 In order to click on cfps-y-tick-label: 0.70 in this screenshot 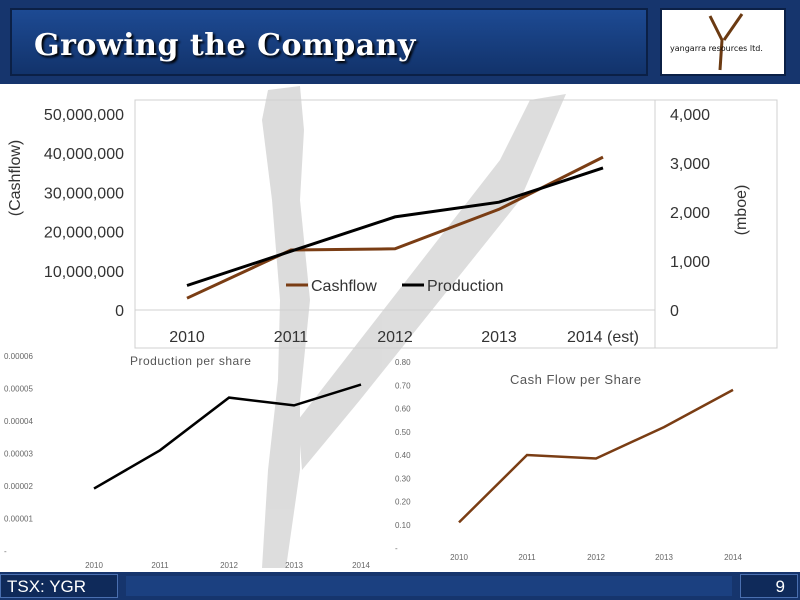, I will do `click(403, 385)`.